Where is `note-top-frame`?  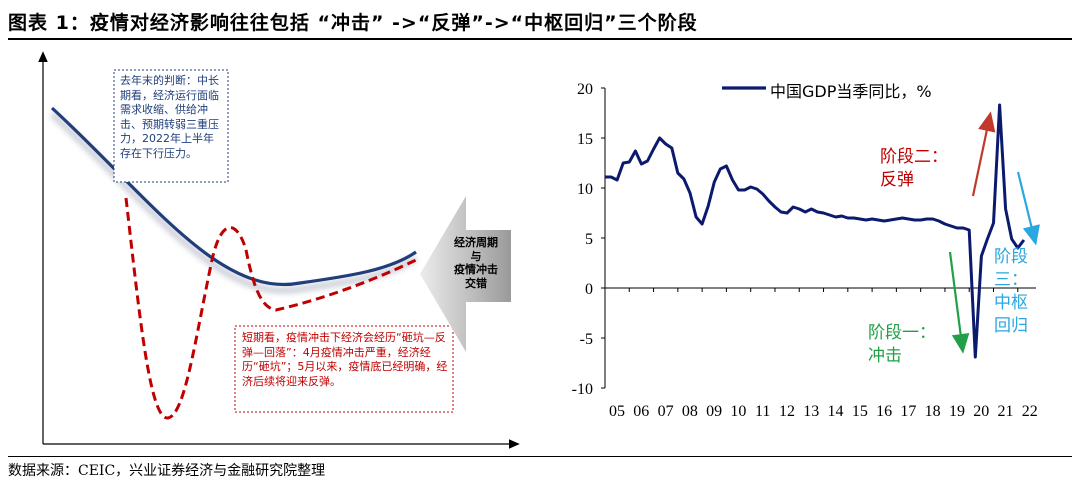
note-top-frame is located at coordinates (171, 126).